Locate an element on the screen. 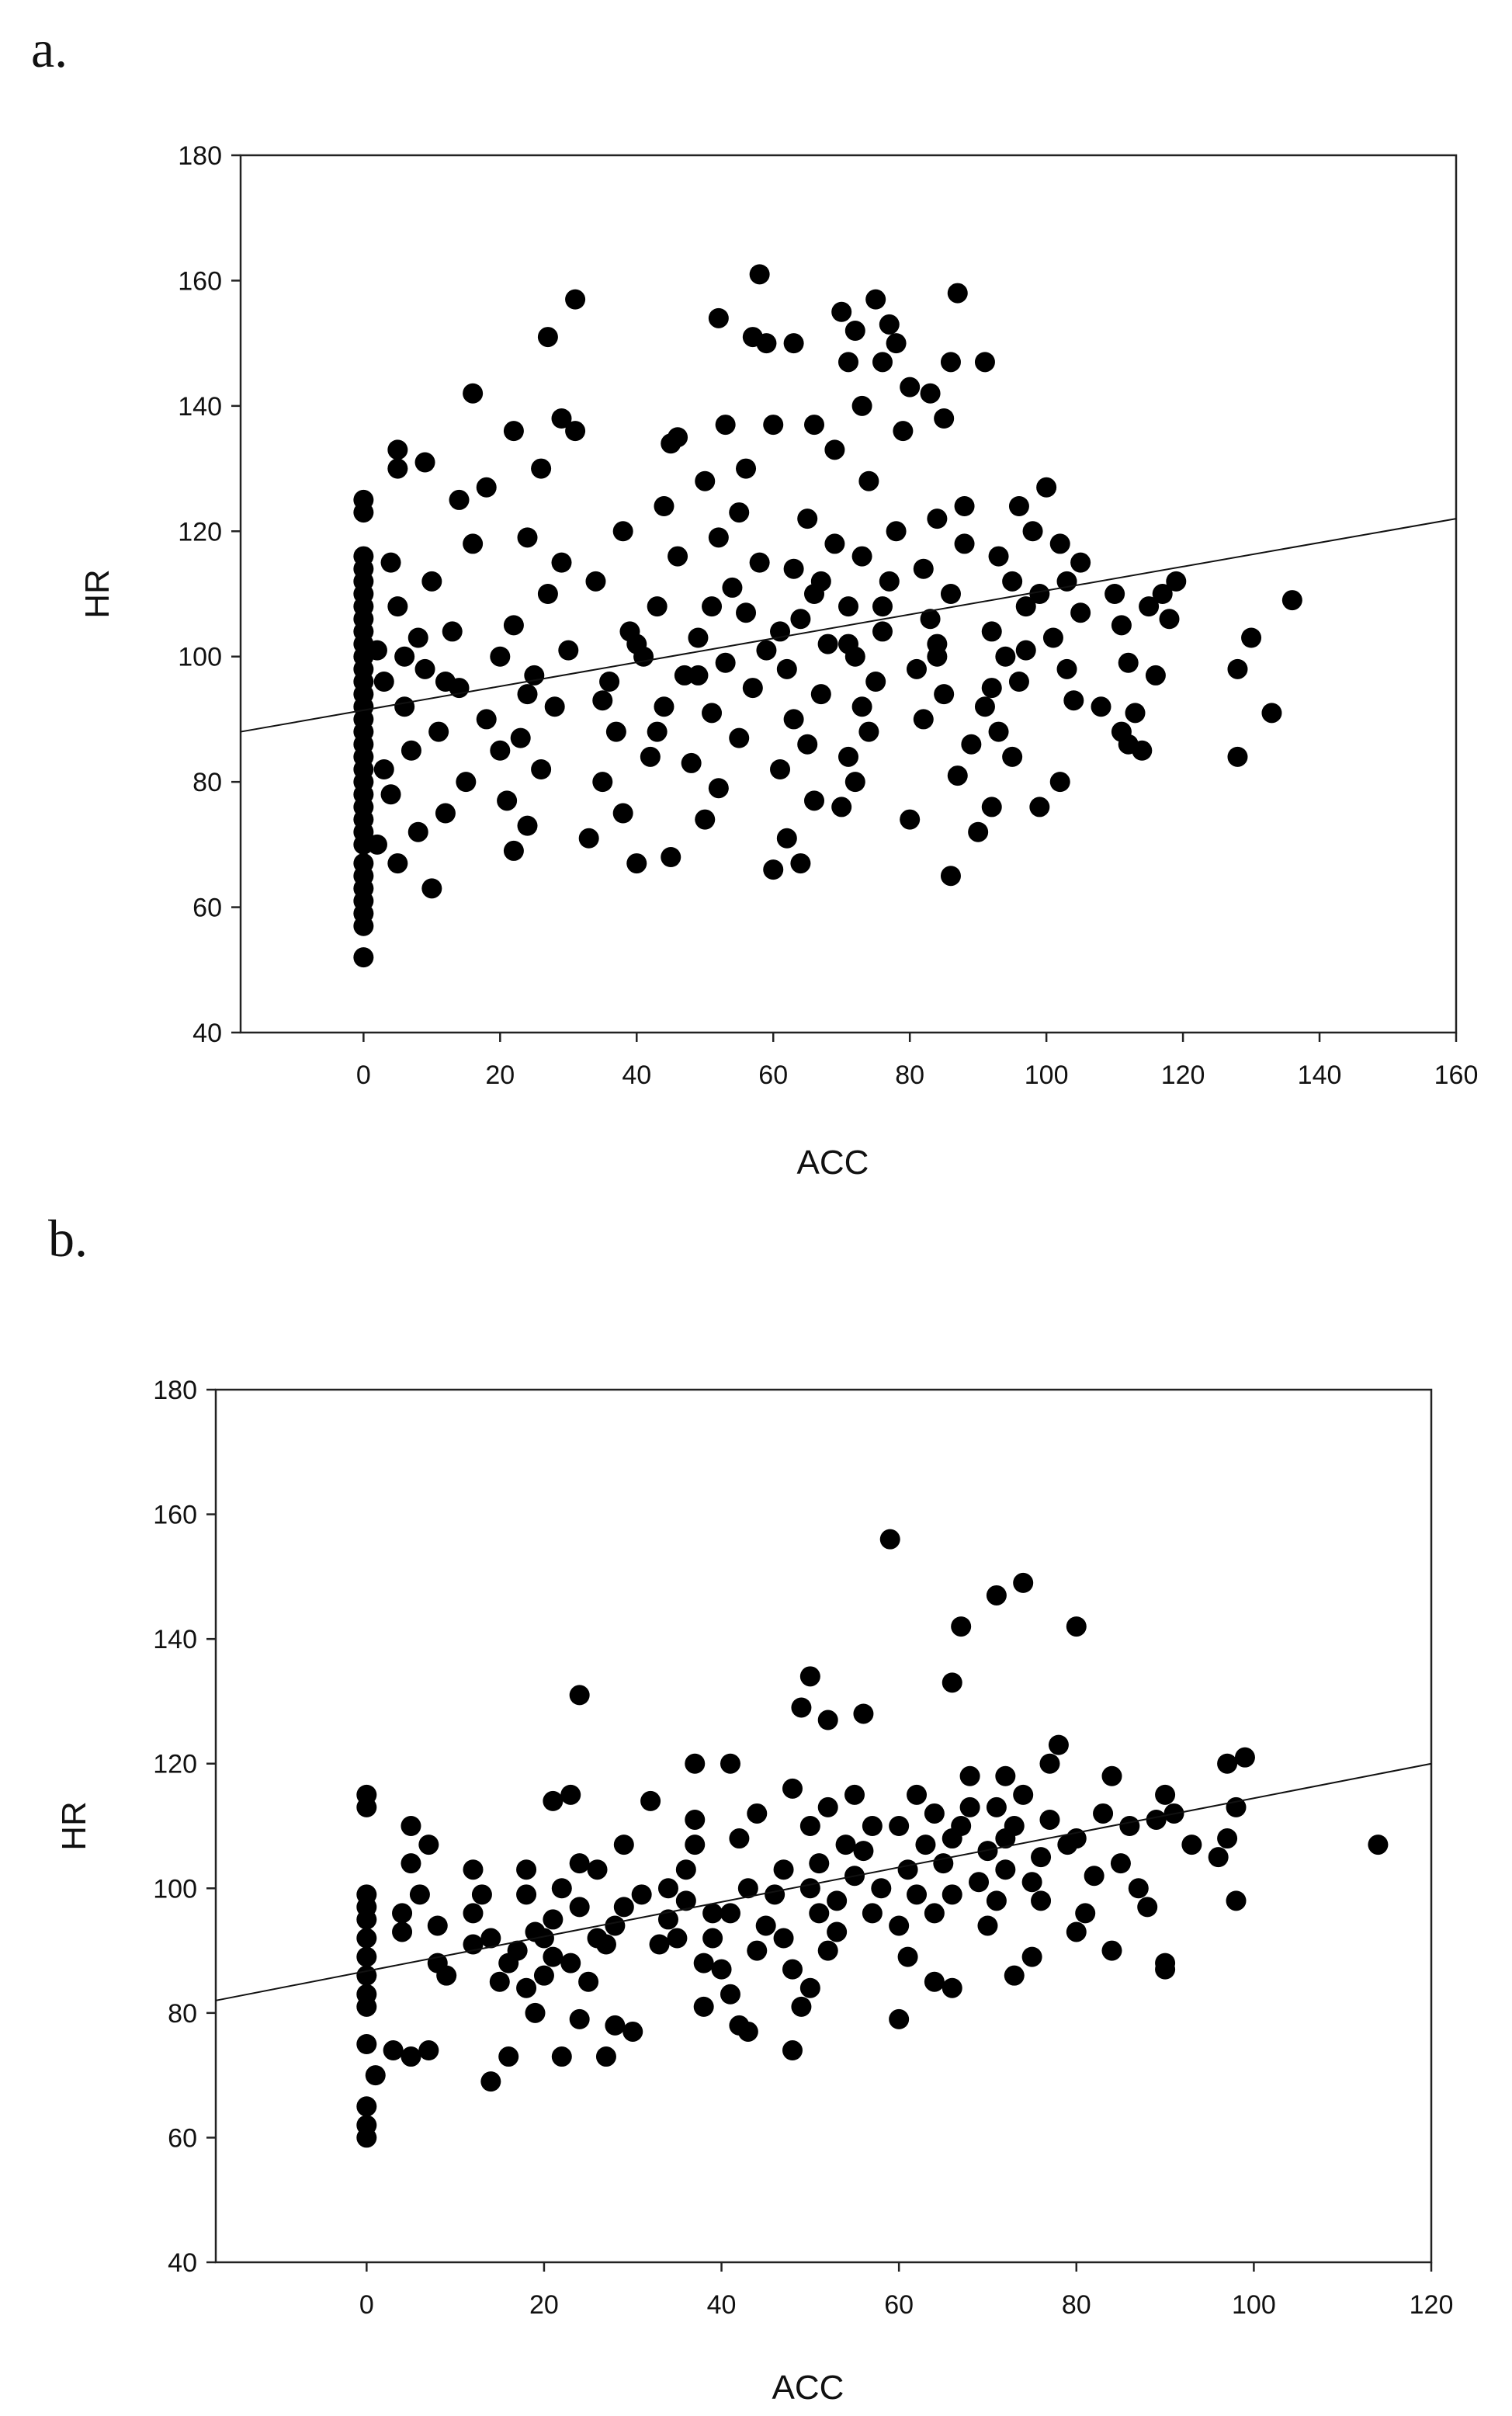 Image resolution: width=1512 pixels, height=2416 pixels. y-tick-label: 60 is located at coordinates (207, 908).